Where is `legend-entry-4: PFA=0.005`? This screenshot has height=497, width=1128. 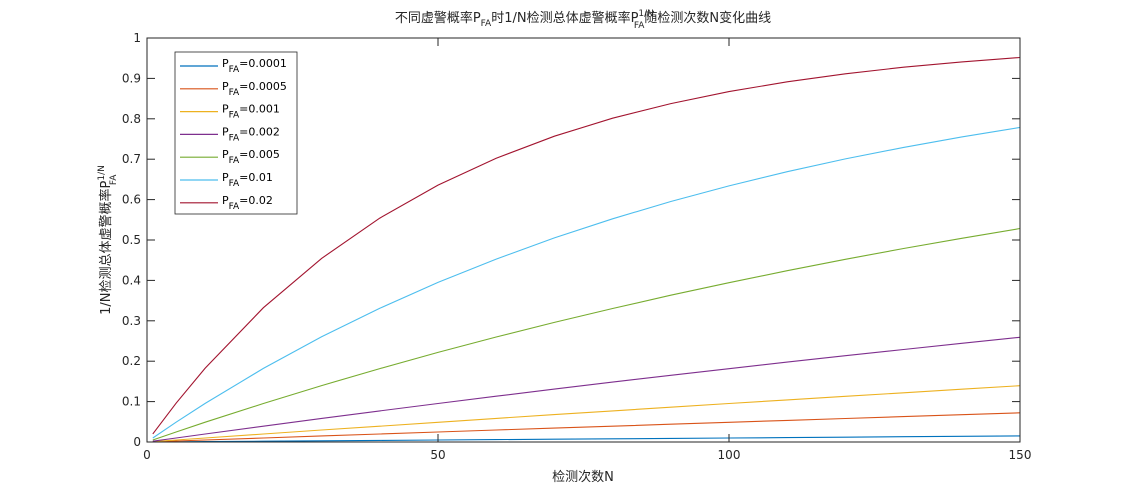 legend-entry-4: PFA=0.005 is located at coordinates (230, 157).